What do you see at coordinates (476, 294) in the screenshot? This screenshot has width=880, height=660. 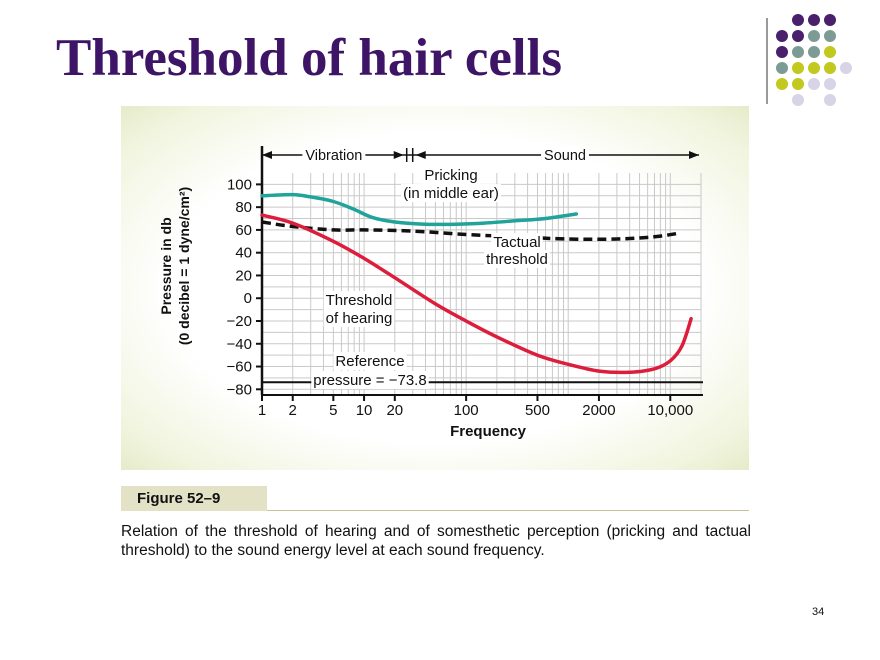 I see `series-threshold-of-hearing` at bounding box center [476, 294].